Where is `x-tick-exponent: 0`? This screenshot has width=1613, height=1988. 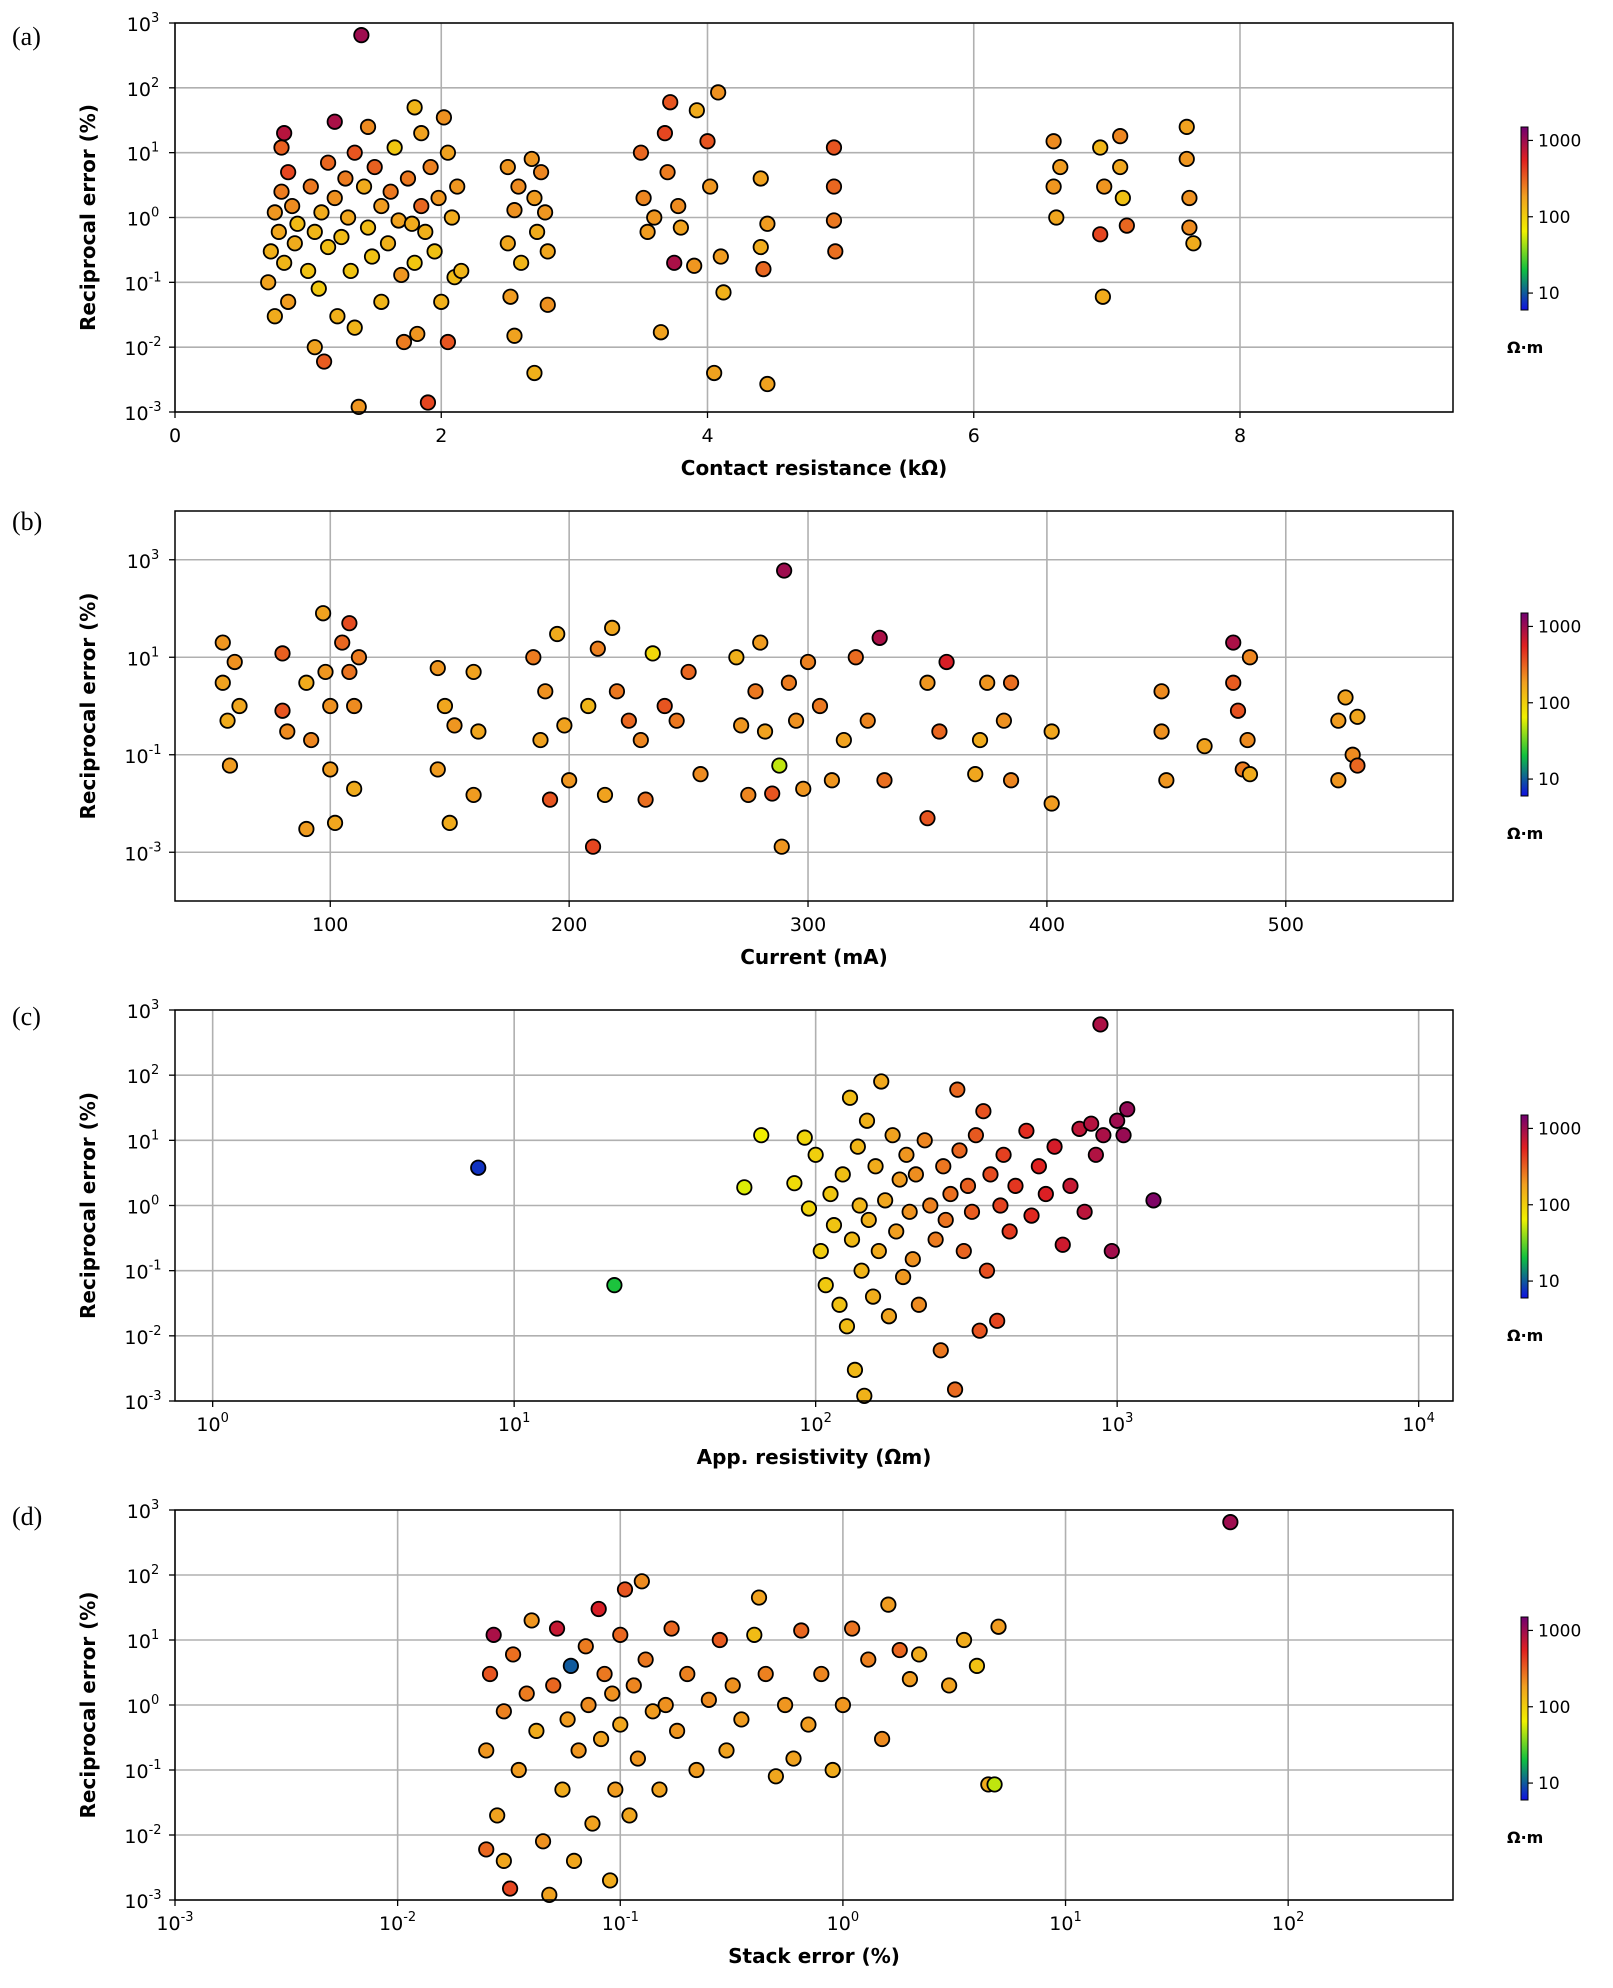 x-tick-exponent: 0 is located at coordinates (855, 1917).